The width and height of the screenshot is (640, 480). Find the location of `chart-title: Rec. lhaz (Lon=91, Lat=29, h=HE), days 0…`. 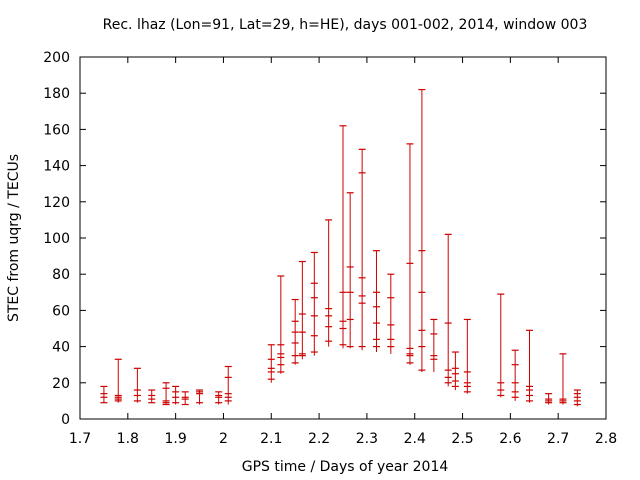

chart-title: Rec. lhaz (Lon=91, Lat=29, h=HE), days 0… is located at coordinates (345, 25).